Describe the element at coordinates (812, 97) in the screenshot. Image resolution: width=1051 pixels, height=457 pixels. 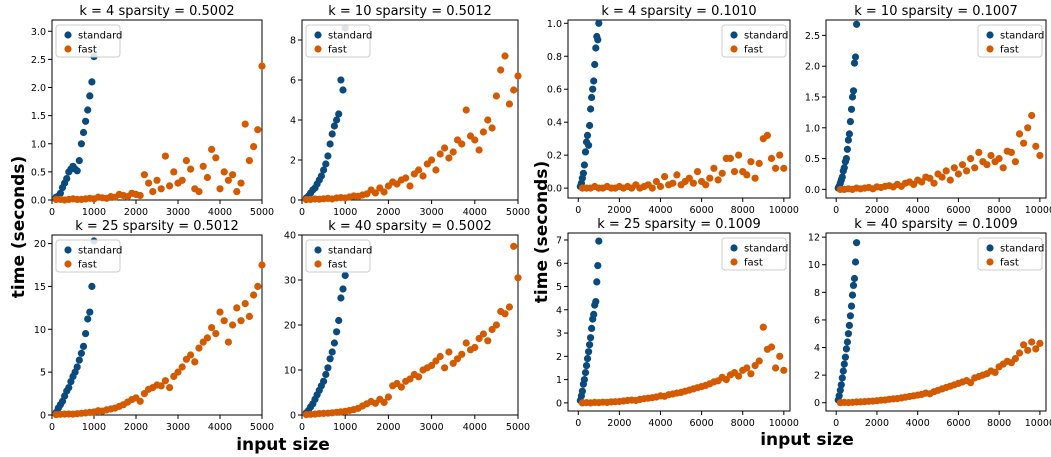
I see `y-tick-label: 1.5` at that location.